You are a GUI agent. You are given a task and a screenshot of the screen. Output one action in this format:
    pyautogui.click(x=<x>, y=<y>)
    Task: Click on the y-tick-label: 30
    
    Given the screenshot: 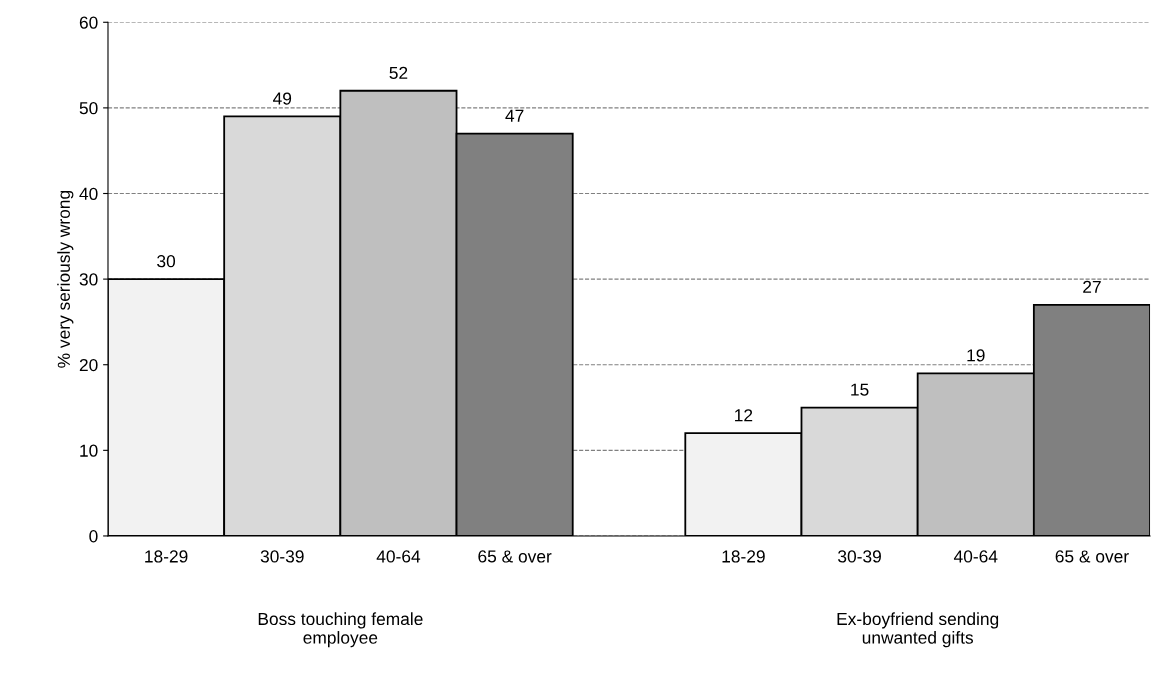 What is the action you would take?
    pyautogui.click(x=88, y=279)
    